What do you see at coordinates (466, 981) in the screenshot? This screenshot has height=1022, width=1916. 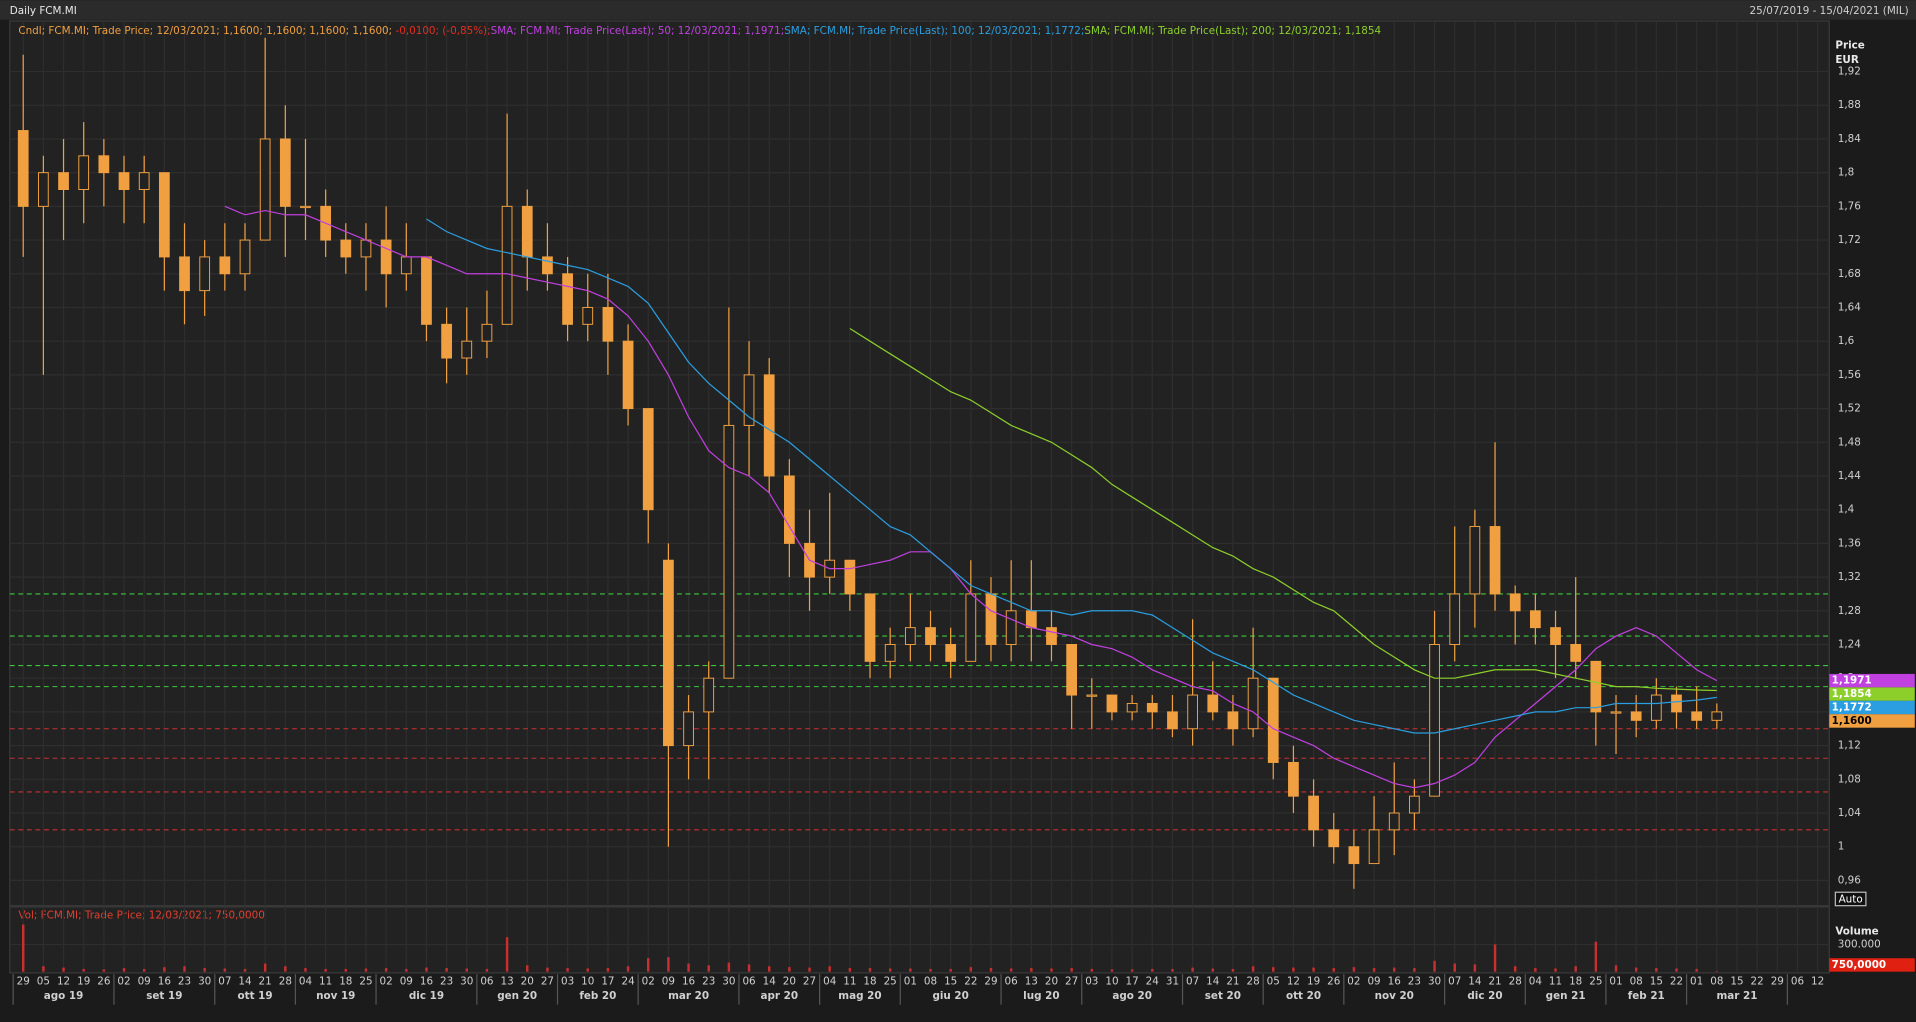 I see `x-tick-label: 30` at bounding box center [466, 981].